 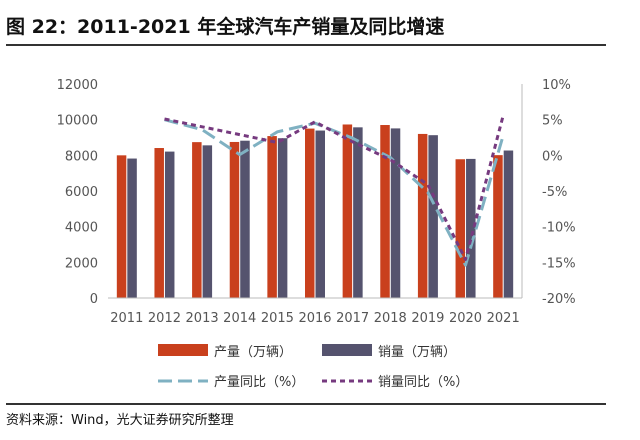 I want to click on y-left-tick-label: 10000, so click(x=77, y=121).